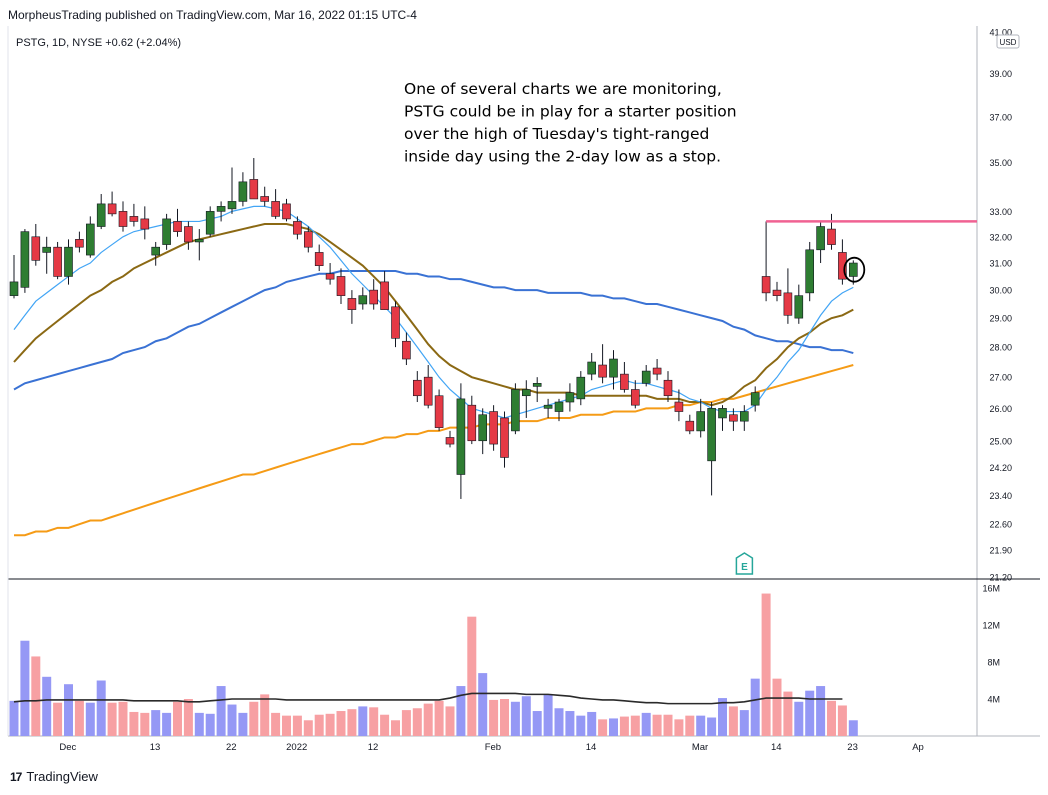 This screenshot has height=795, width=1048. I want to click on price-tick-label: 27.00, so click(1000, 378).